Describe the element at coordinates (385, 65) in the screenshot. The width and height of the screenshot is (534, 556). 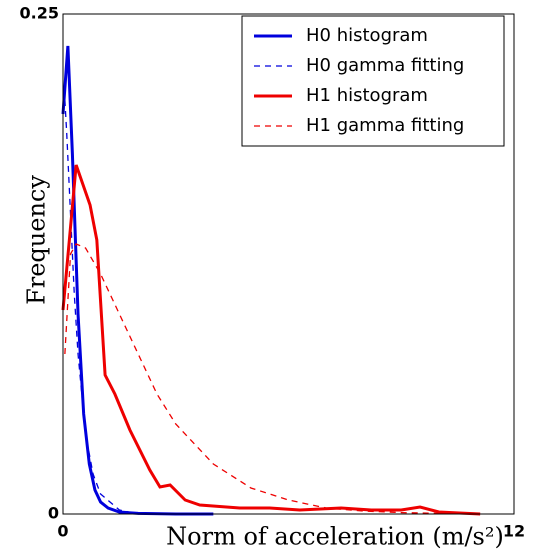
I see `legend-label: H0 gamma fitting` at that location.